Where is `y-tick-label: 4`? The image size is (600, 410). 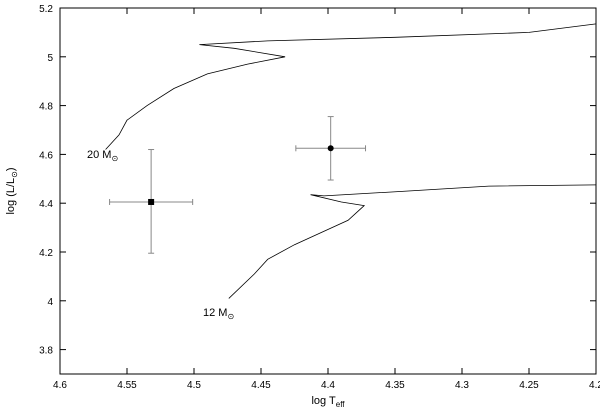
y-tick-label: 4 is located at coordinates (50, 302).